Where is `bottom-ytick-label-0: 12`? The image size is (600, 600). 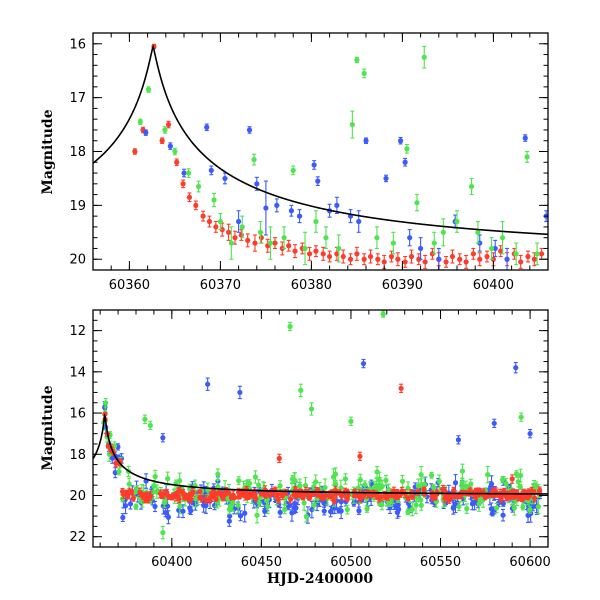
bottom-ytick-label-0: 12 is located at coordinates (77, 331).